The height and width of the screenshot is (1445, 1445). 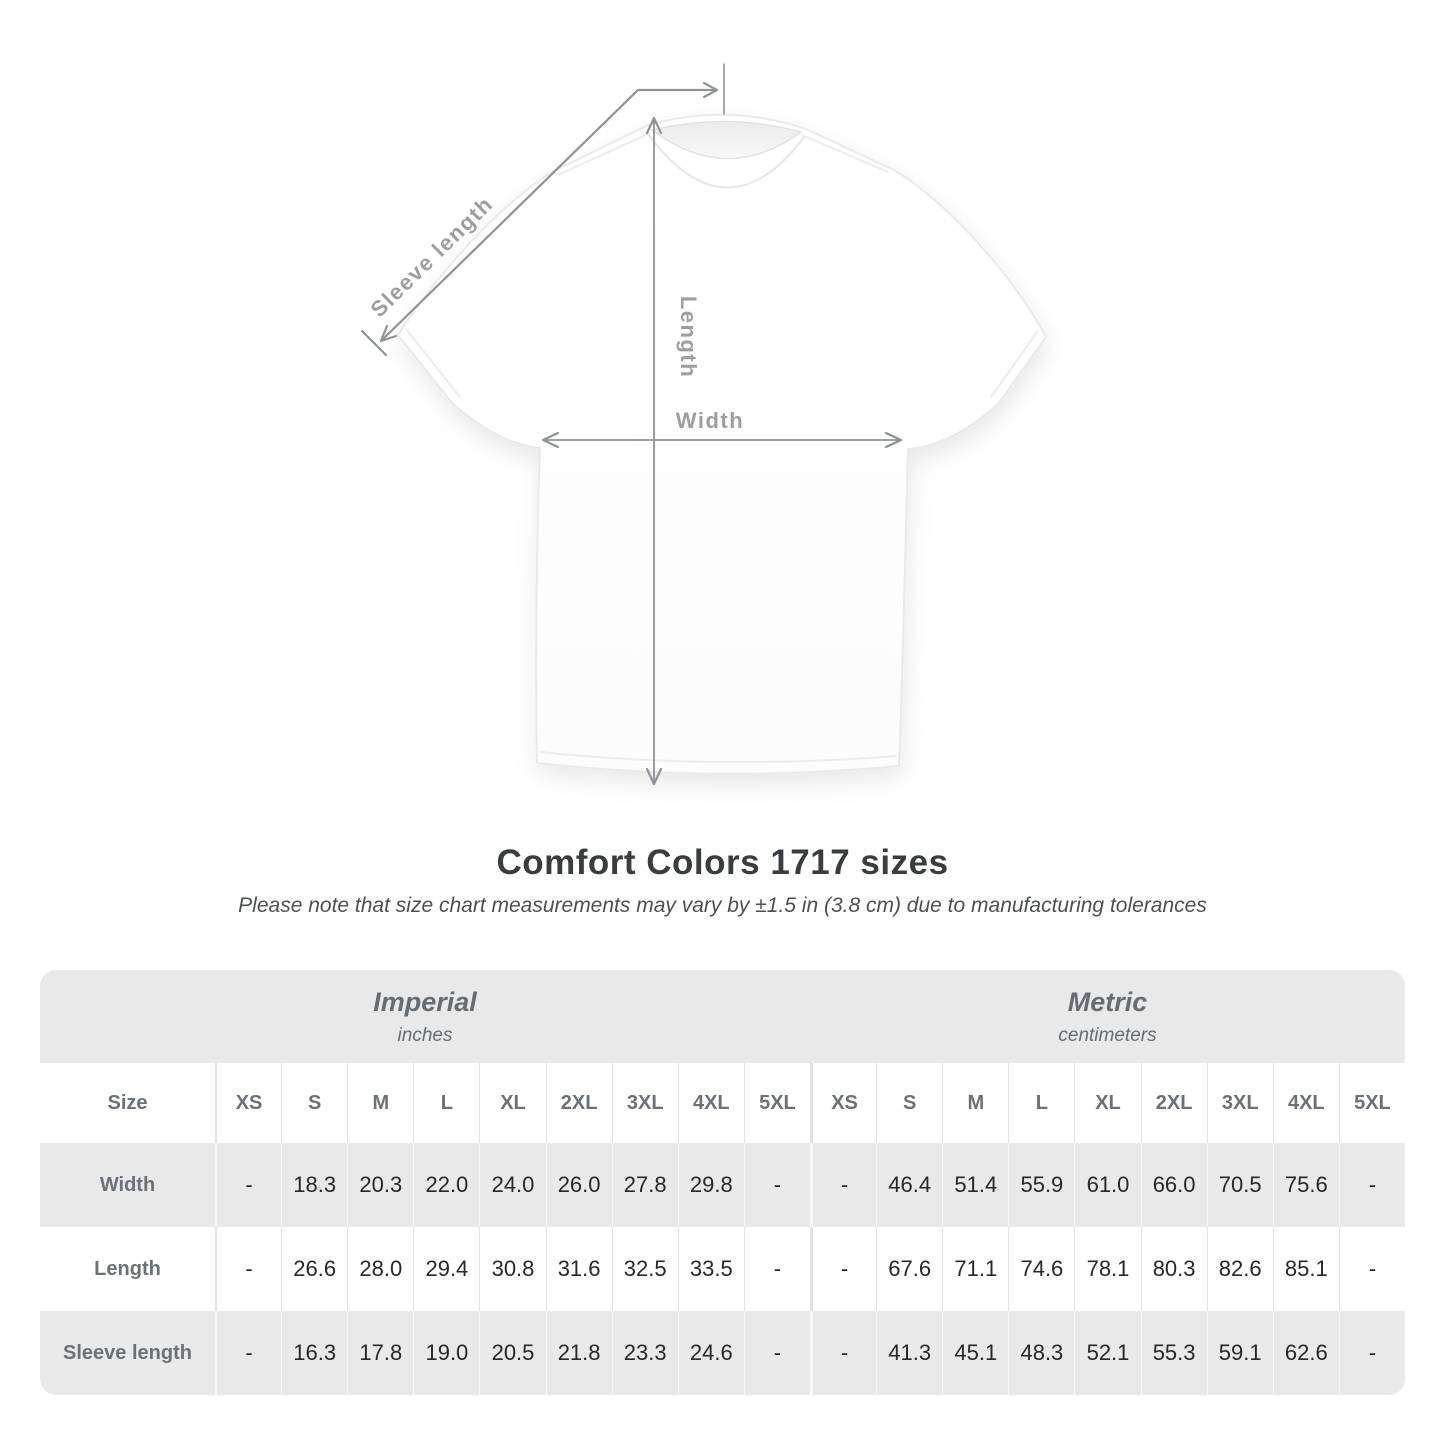 What do you see at coordinates (127, 1268) in the screenshot?
I see `row-label-length: Length` at bounding box center [127, 1268].